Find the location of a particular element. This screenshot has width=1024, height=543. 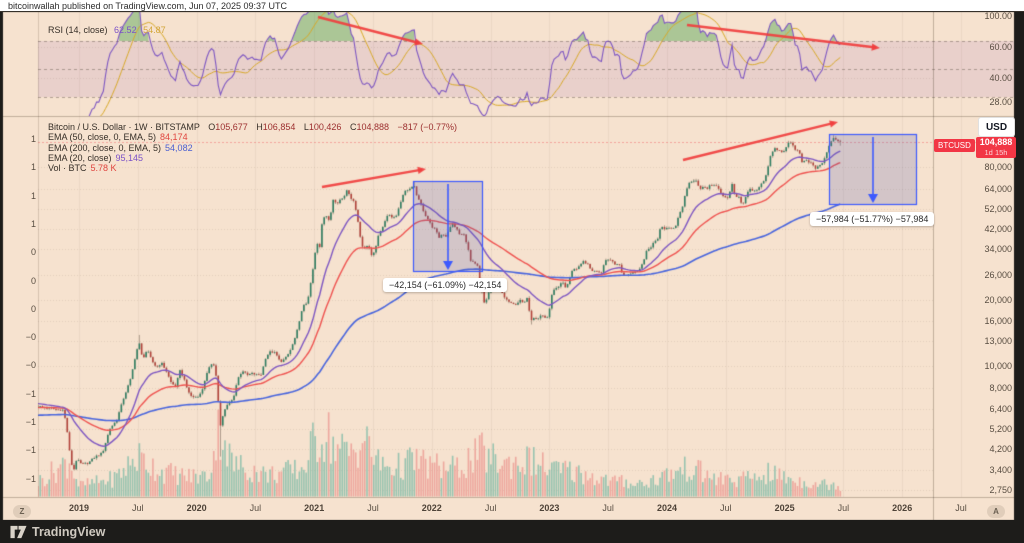

open-value: 105,677 is located at coordinates (231, 127).